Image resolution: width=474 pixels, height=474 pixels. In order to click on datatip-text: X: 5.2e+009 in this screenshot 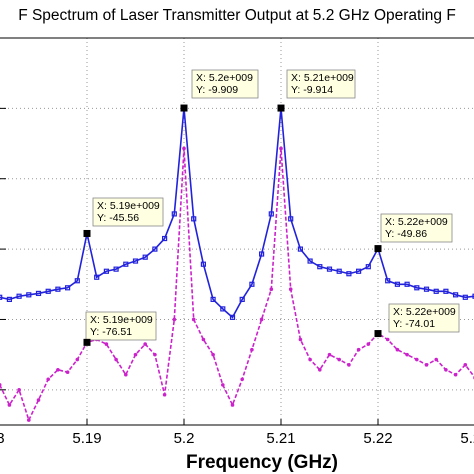, I will do `click(224, 78)`.